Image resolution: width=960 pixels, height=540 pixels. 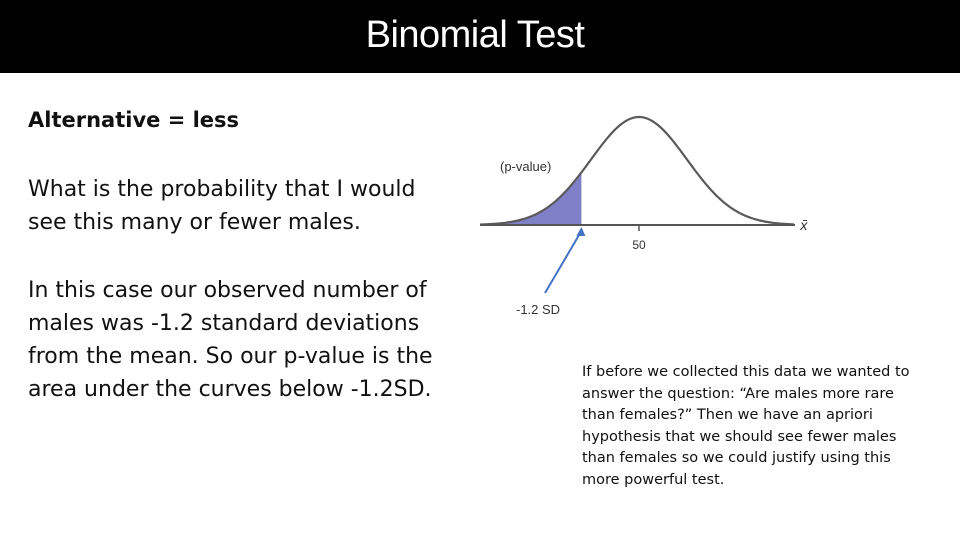 I want to click on normal-curve, so click(x=637, y=170).